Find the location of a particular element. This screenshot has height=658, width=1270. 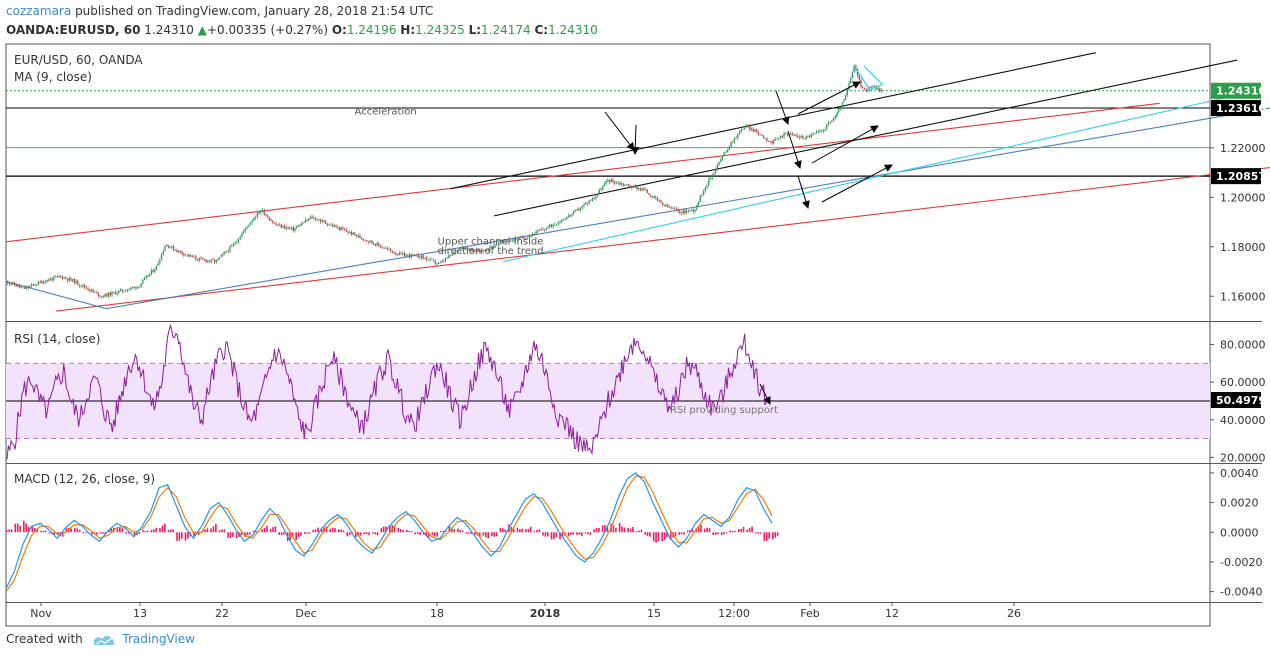

macd-line is located at coordinates (389, 530).